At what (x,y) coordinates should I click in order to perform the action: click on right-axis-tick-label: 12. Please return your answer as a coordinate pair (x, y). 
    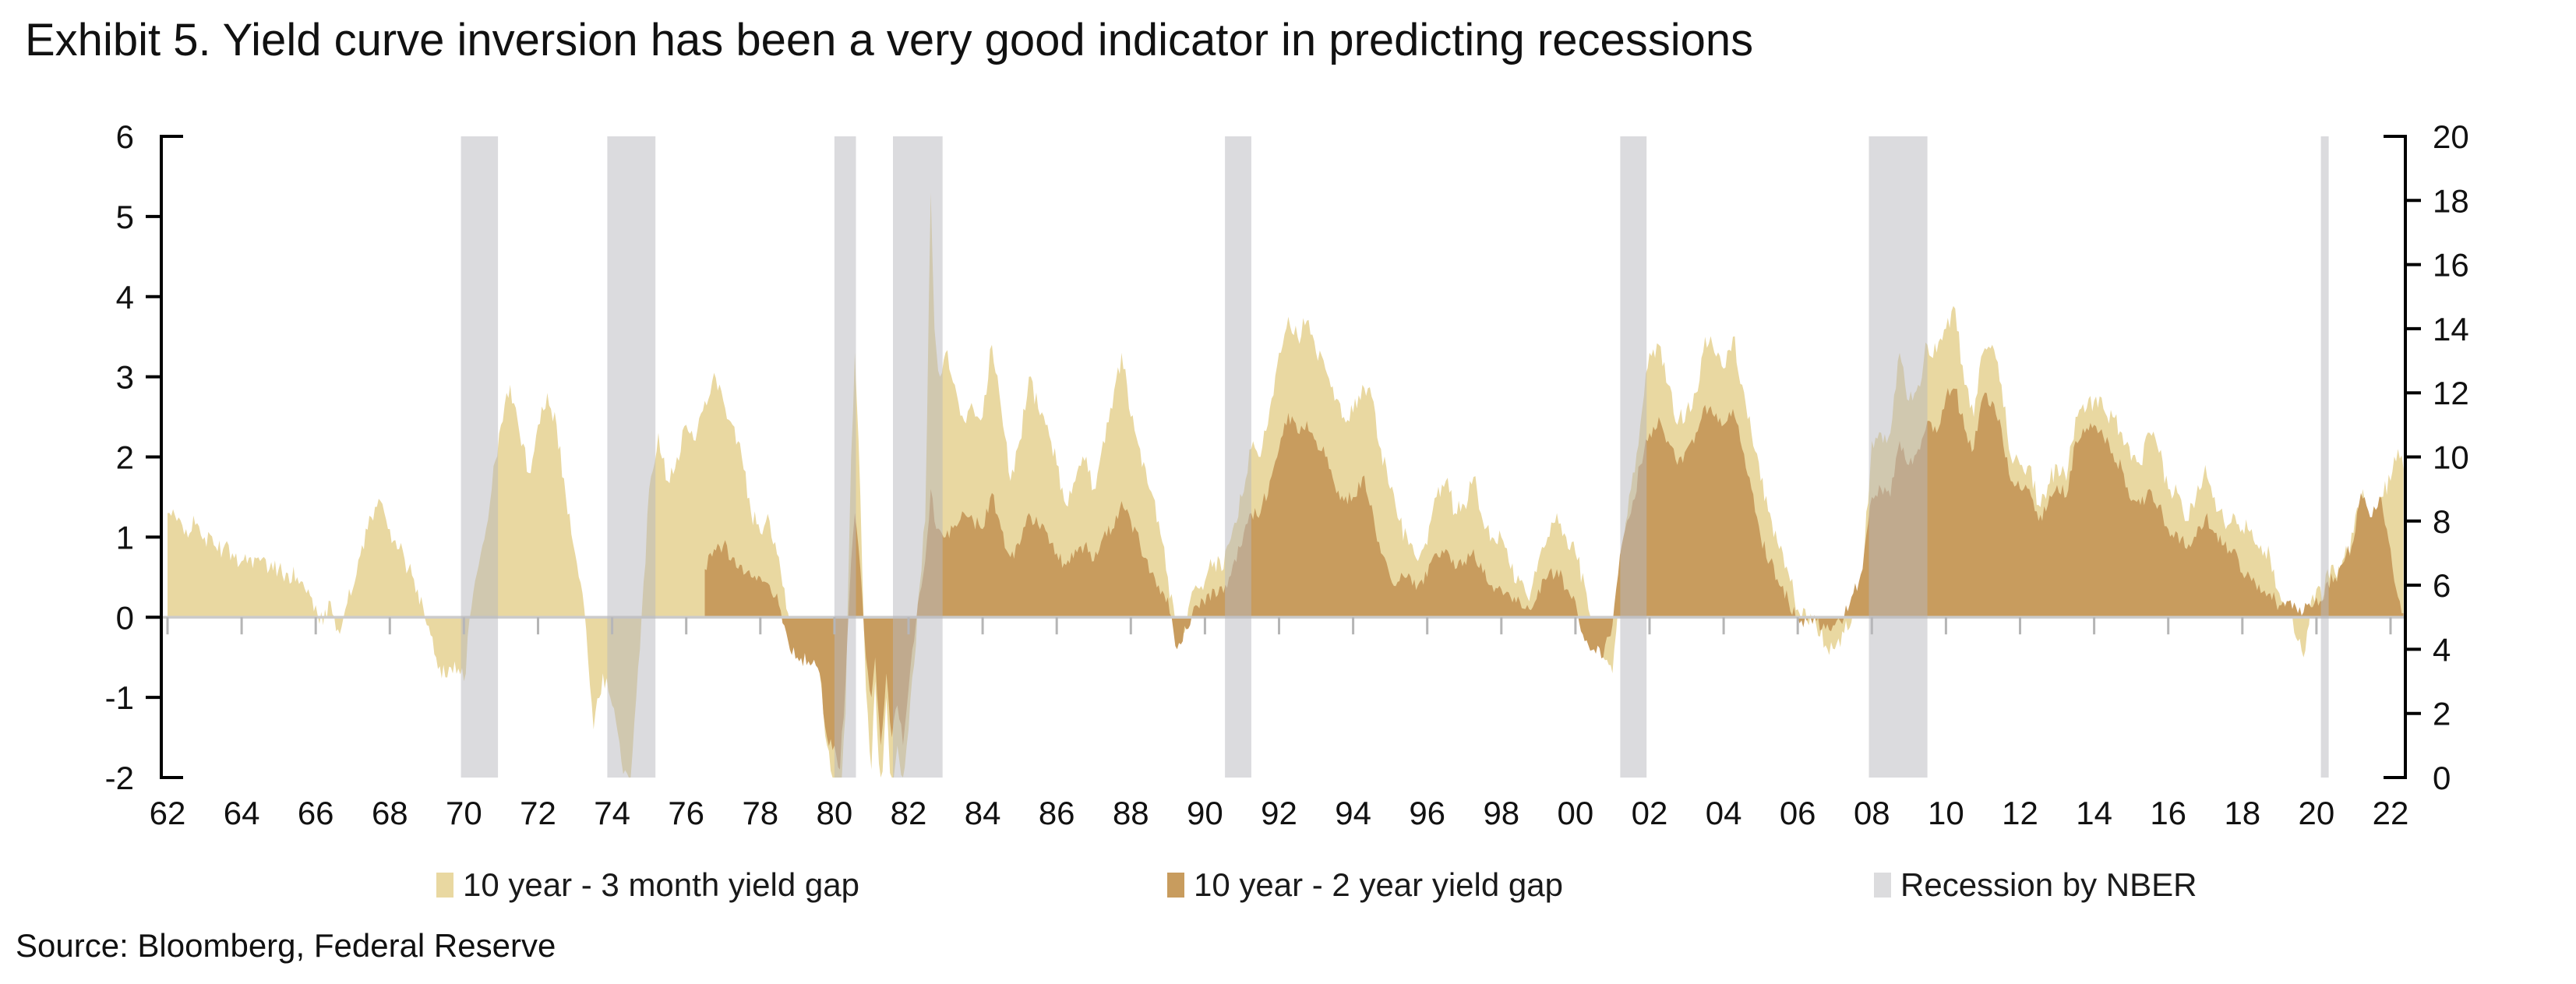
    Looking at the image, I should click on (2451, 393).